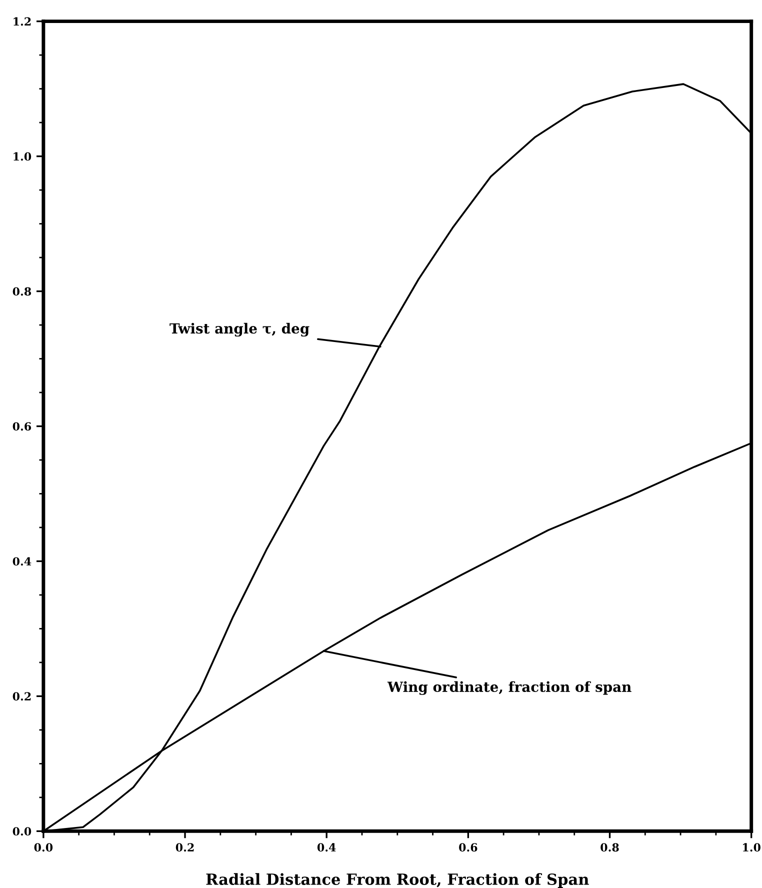 This screenshot has width=762, height=888. Describe the element at coordinates (22, 21) in the screenshot. I see `y-tick-label: 1.2` at that location.